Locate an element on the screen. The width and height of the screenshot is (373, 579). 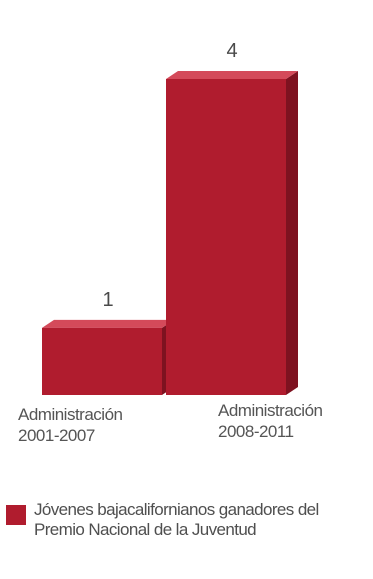
category-label-0: Administración 2001-2007 is located at coordinates (70, 425).